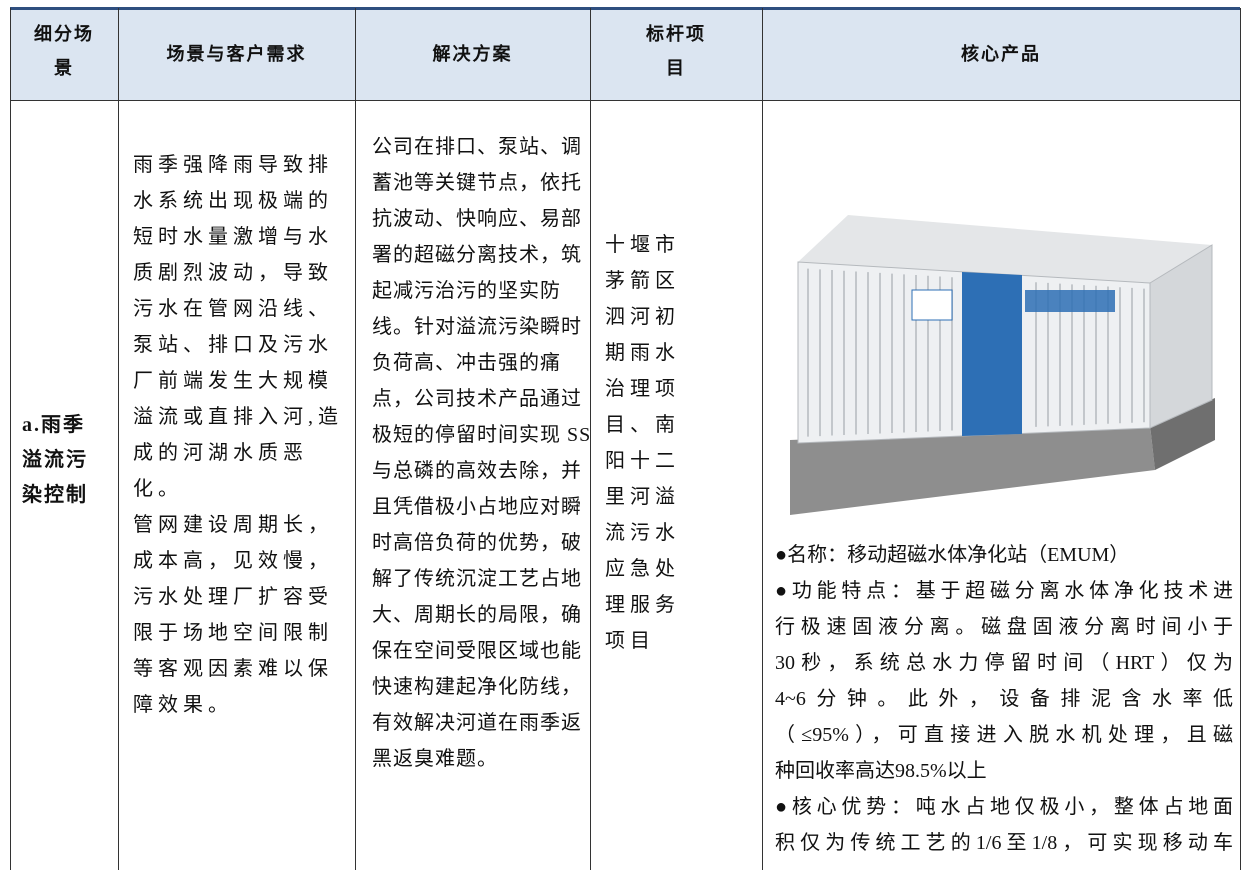  Describe the element at coordinates (55, 460) in the screenshot. I see `text-line: 溢流污` at that location.